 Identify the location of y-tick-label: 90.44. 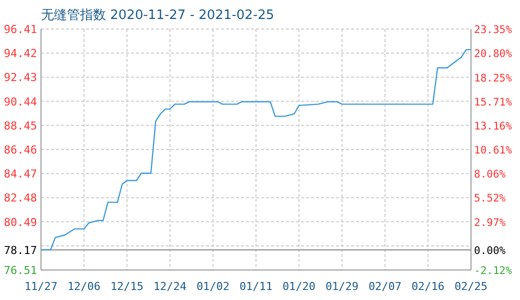
(21, 101).